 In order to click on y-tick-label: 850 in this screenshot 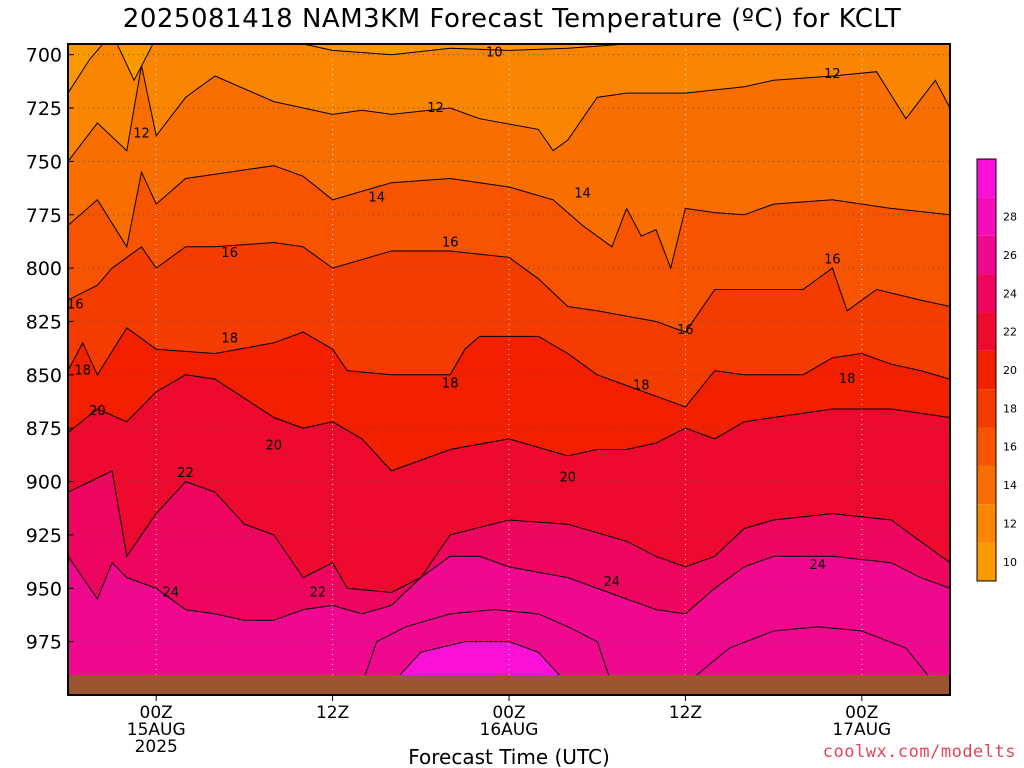, I will do `click(44, 376)`.